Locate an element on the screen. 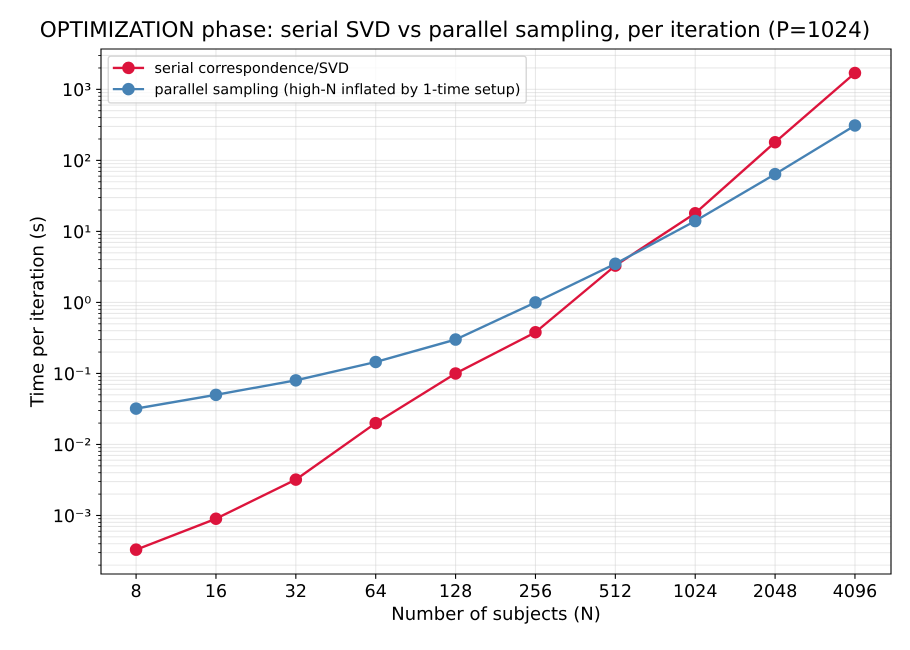 This screenshot has width=910, height=650. y-tick-label: 10¹ is located at coordinates (77, 231).